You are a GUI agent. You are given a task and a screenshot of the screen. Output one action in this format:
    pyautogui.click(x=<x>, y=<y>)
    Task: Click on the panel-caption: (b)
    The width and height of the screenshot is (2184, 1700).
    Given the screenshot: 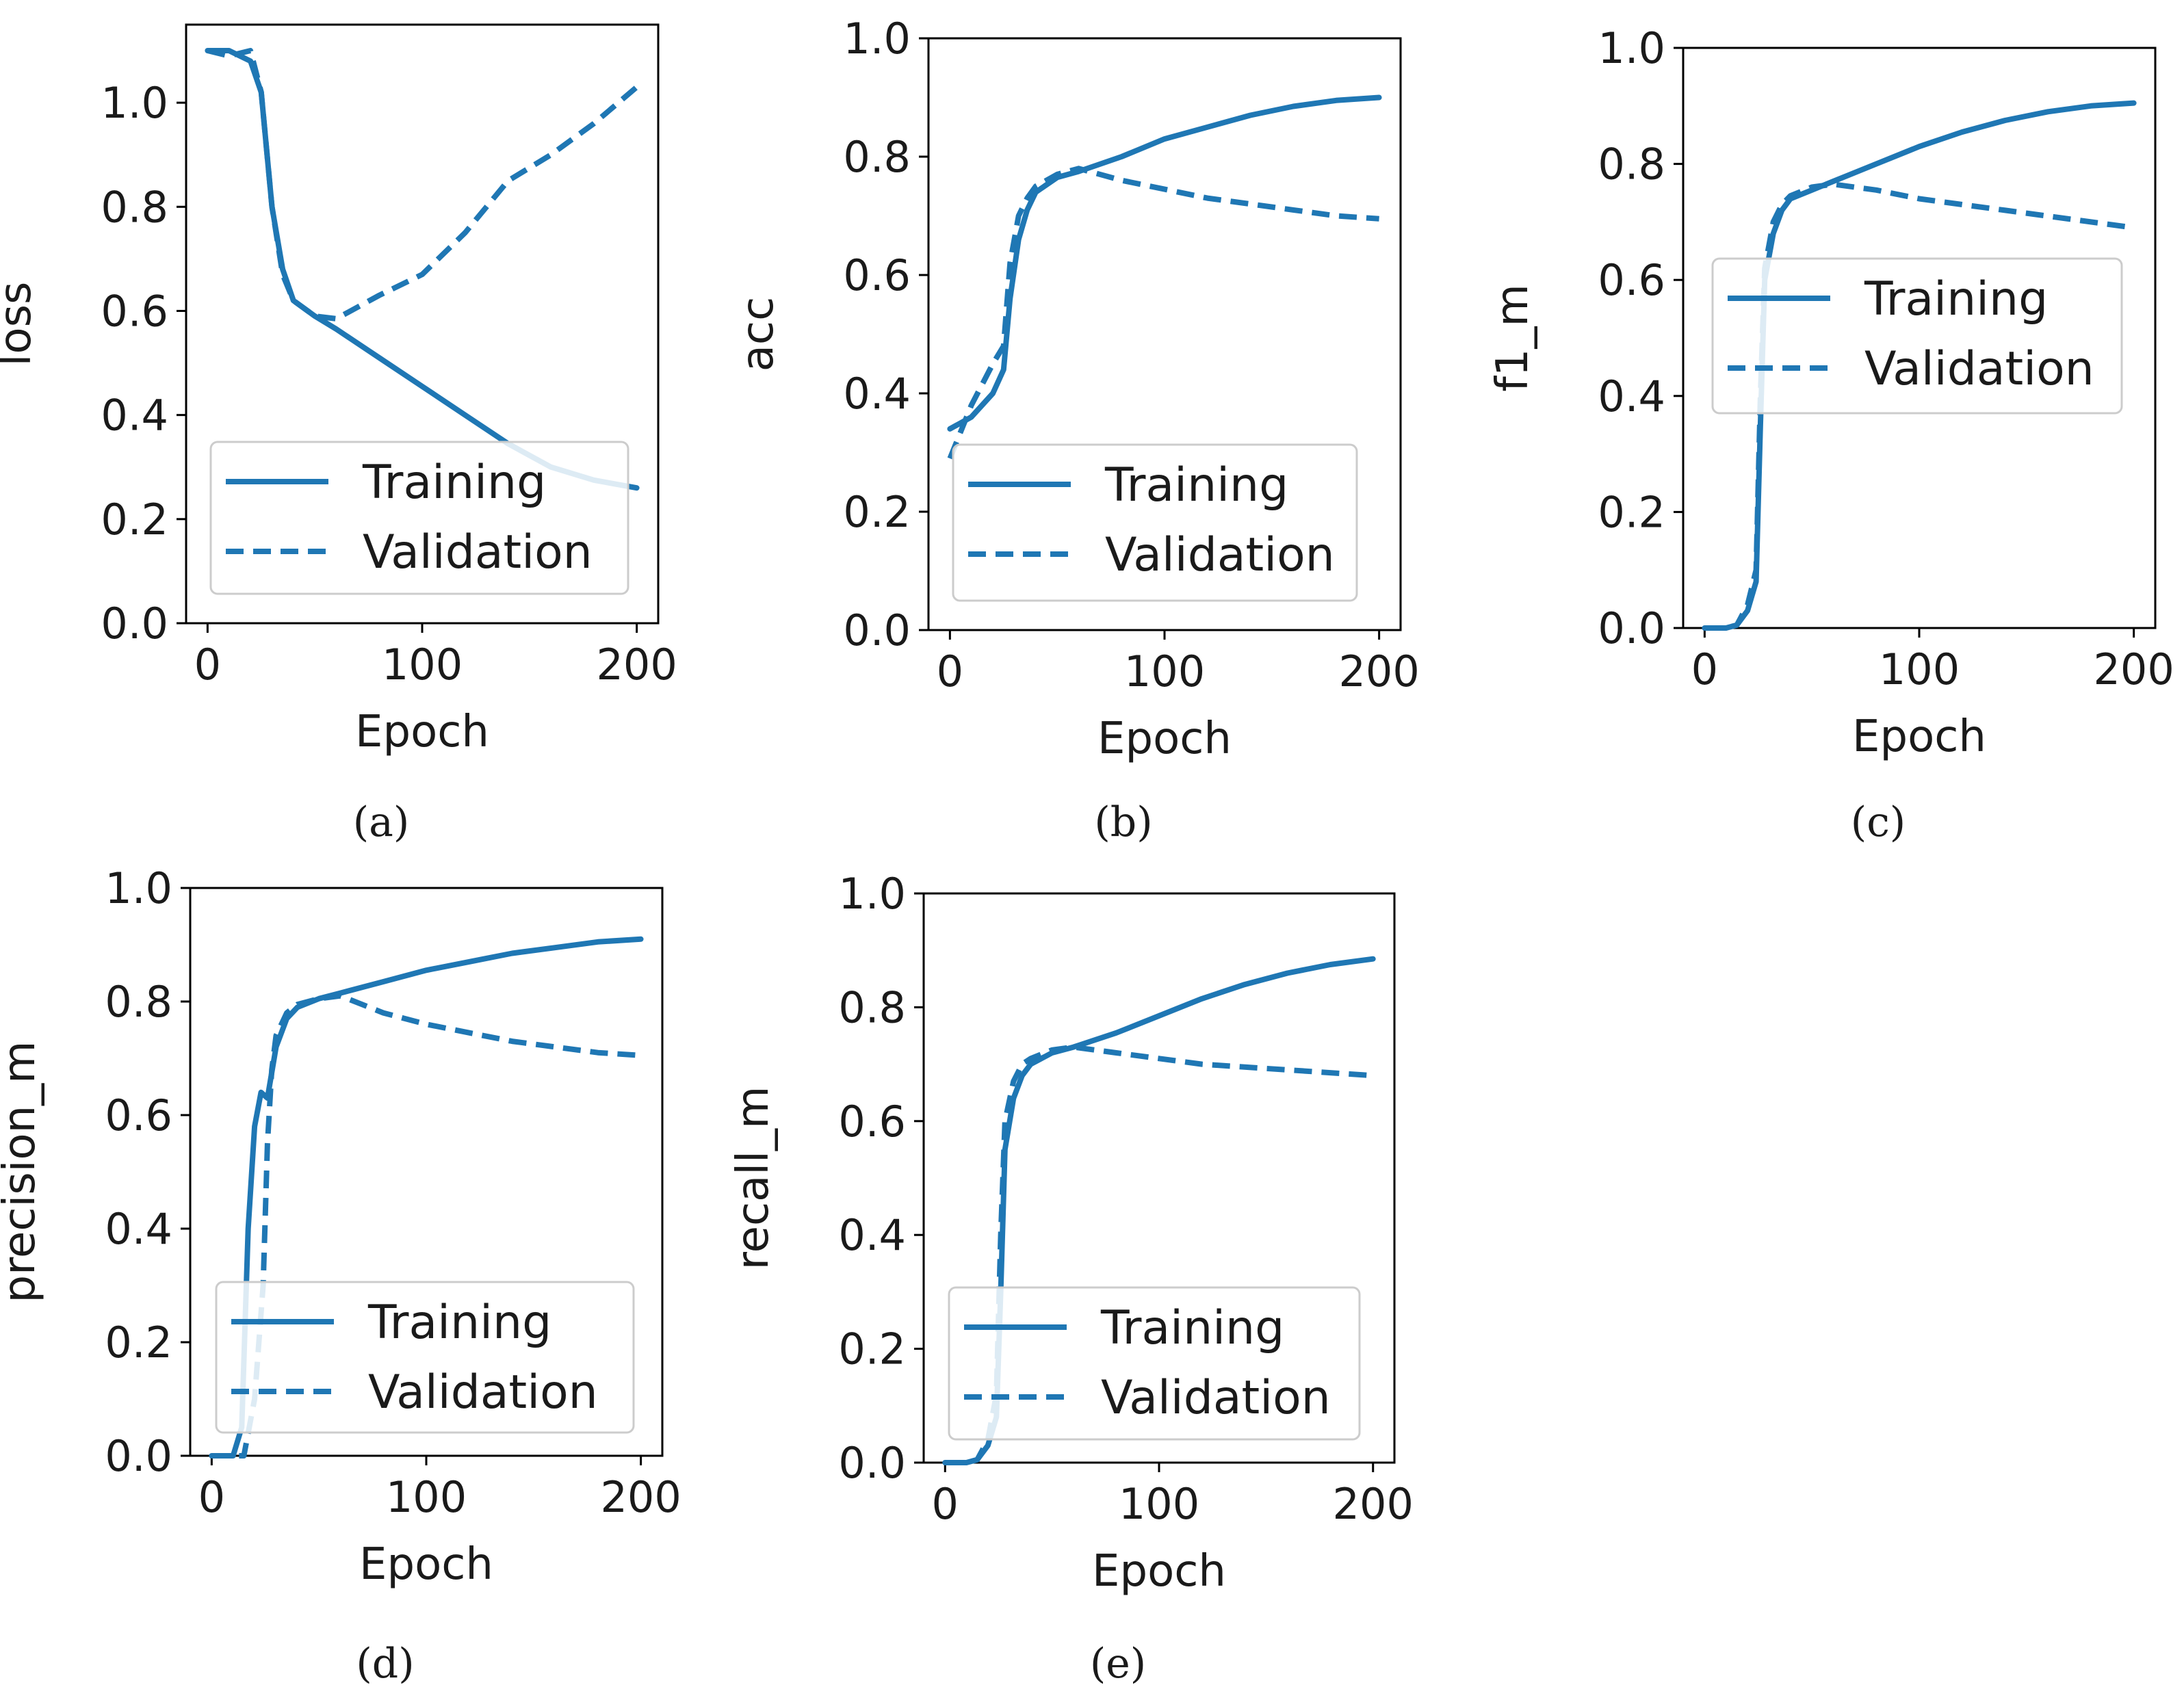 What is the action you would take?
    pyautogui.click(x=1123, y=822)
    